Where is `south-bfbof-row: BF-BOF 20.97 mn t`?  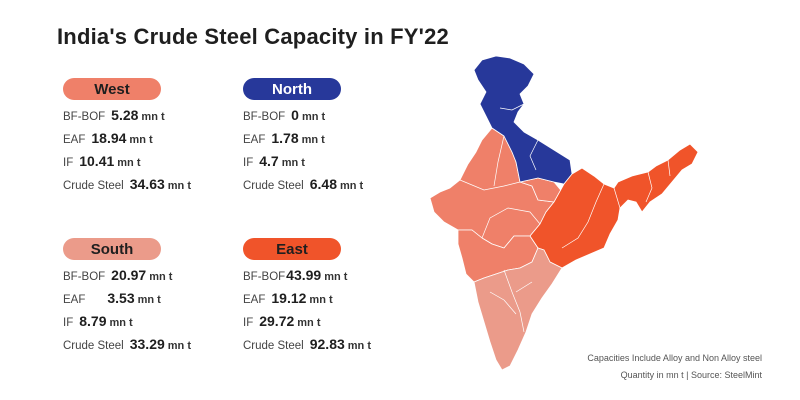
south-bfbof-row: BF-BOF 20.97 mn t is located at coordinates (150, 275).